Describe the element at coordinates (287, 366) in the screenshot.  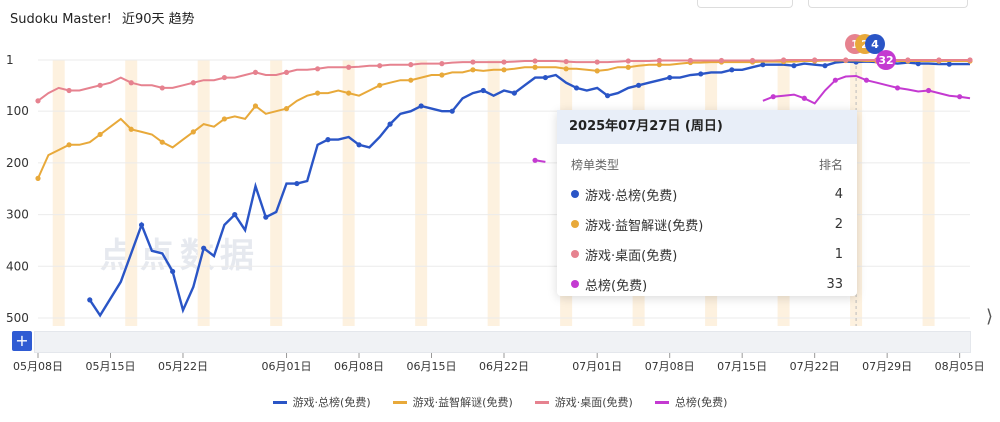
I see `x-tick-label: 06月01日` at that location.